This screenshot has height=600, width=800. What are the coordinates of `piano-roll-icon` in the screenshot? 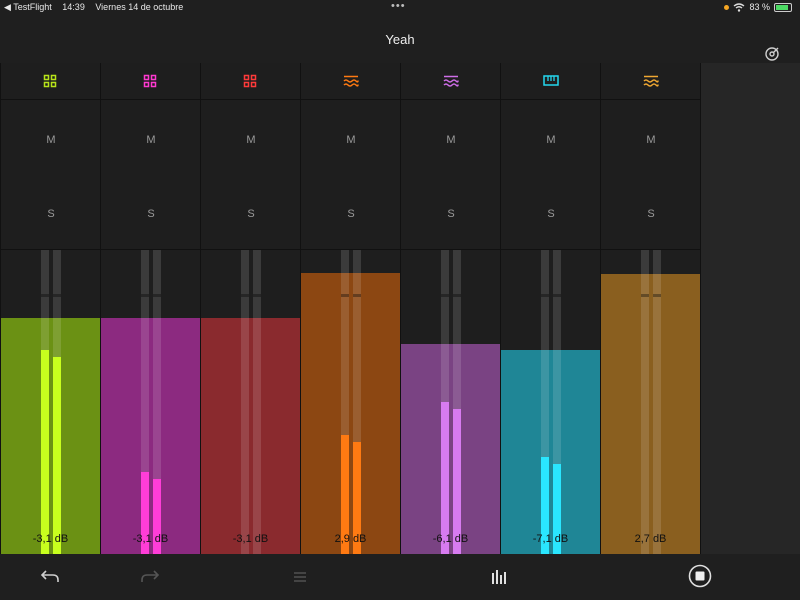 It's located at (300, 577).